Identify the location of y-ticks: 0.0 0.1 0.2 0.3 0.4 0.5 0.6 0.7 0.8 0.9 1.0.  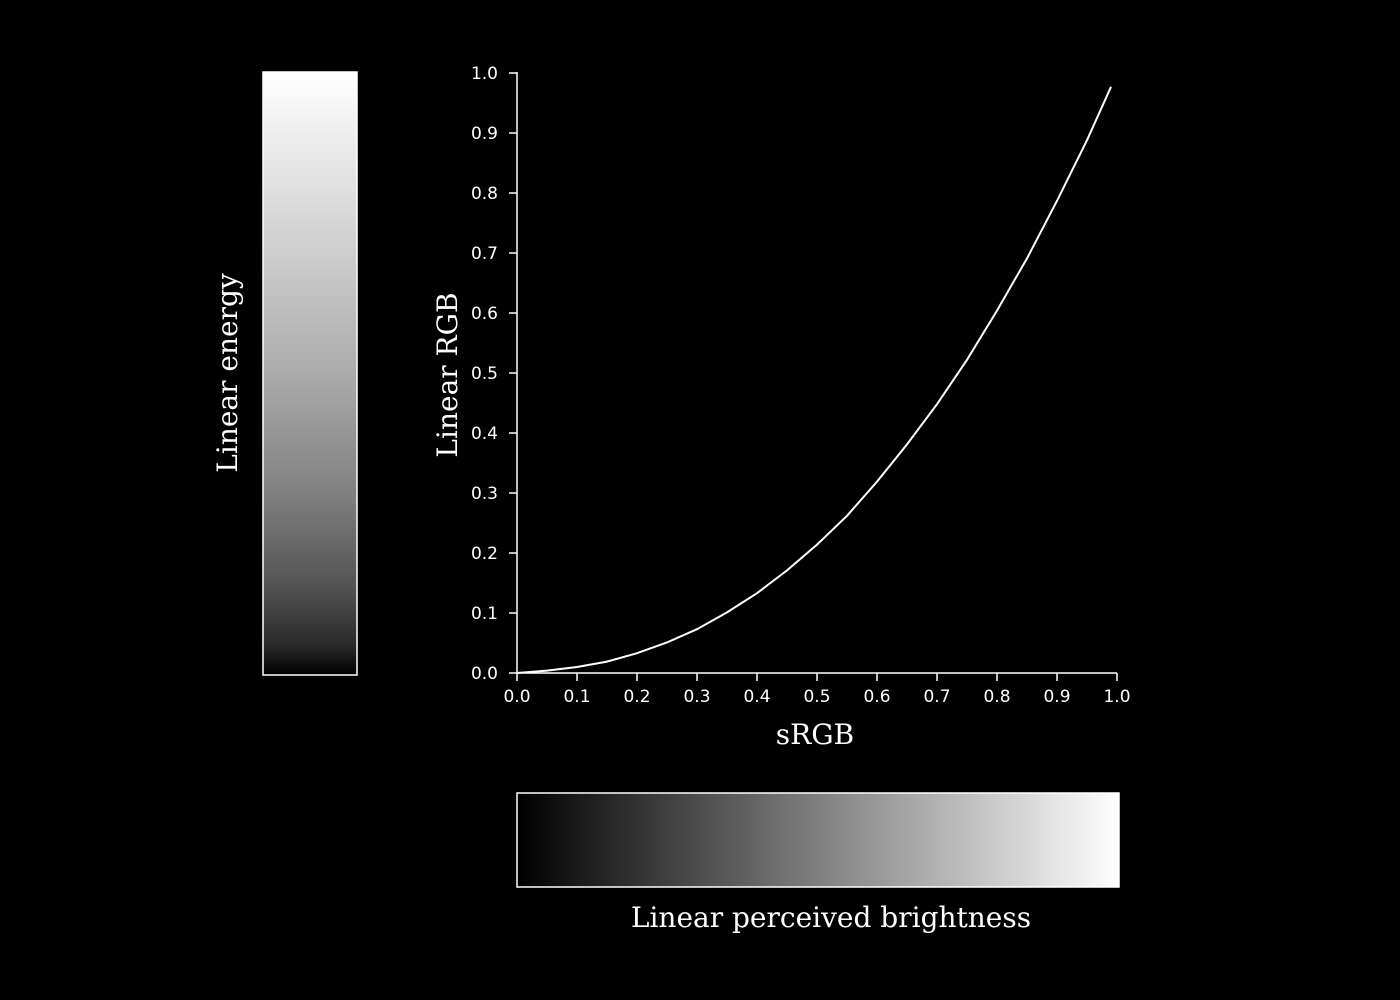
(494, 374).